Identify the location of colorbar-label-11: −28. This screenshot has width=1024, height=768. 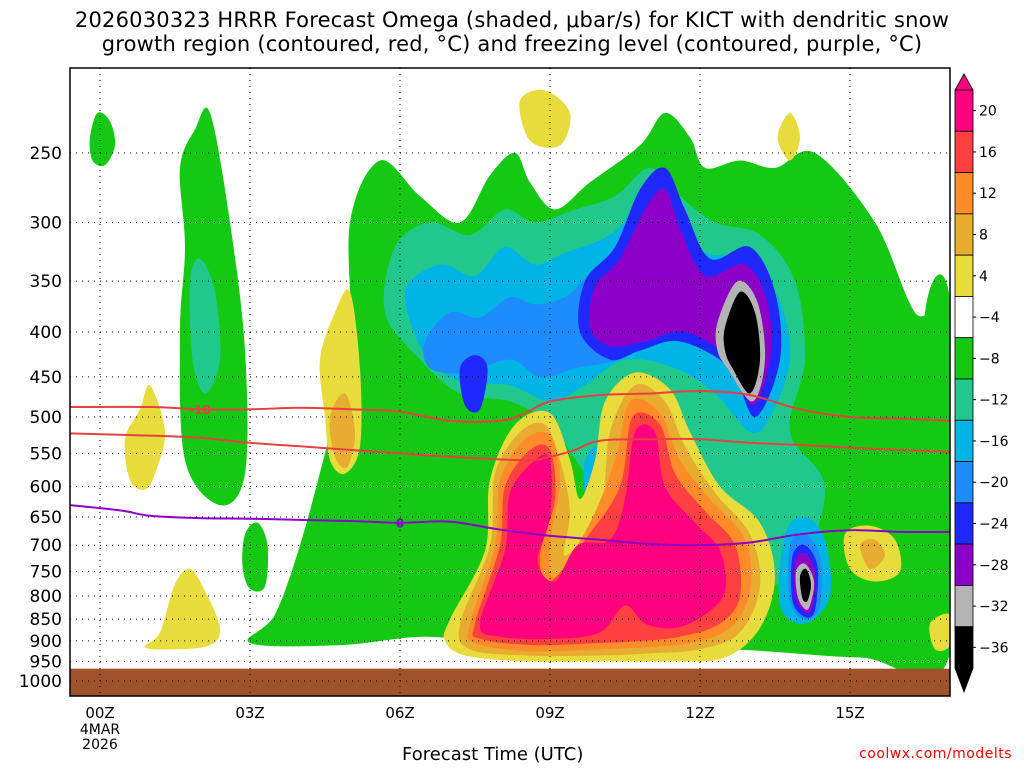
(994, 566).